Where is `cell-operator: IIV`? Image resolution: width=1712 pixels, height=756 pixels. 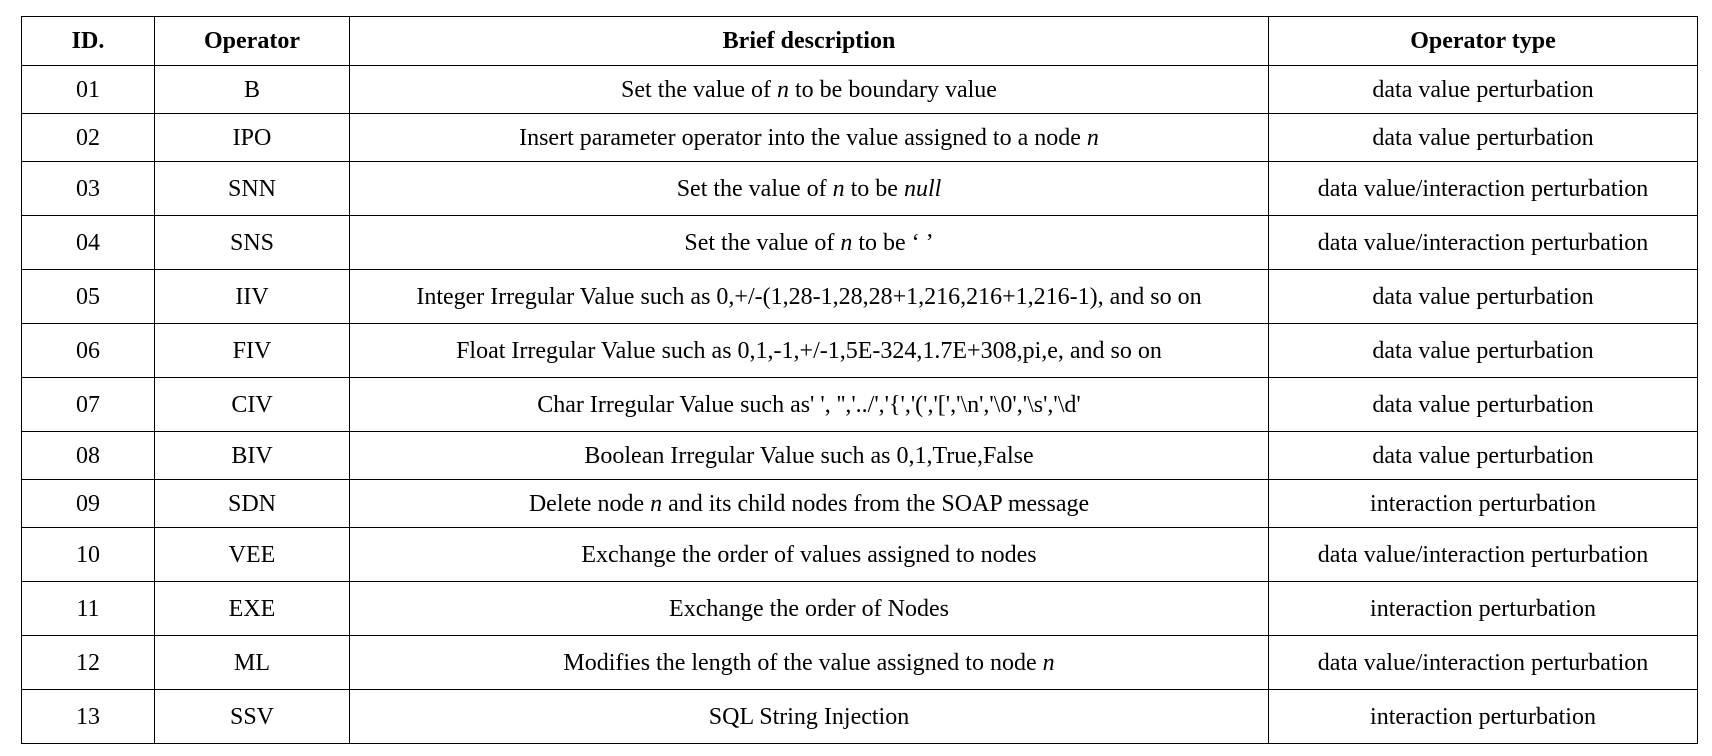
cell-operator: IIV is located at coordinates (252, 296).